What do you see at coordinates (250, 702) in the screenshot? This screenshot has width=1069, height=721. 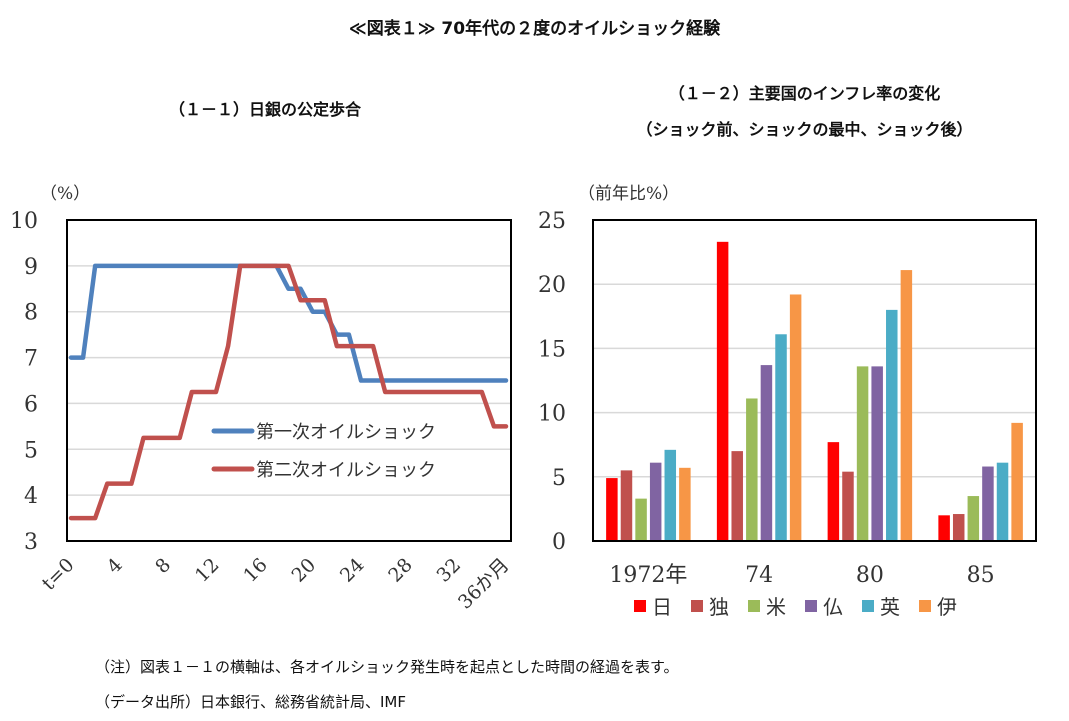 I see `note-source: （データ出所）日本銀行、総務省統計局、IMF` at bounding box center [250, 702].